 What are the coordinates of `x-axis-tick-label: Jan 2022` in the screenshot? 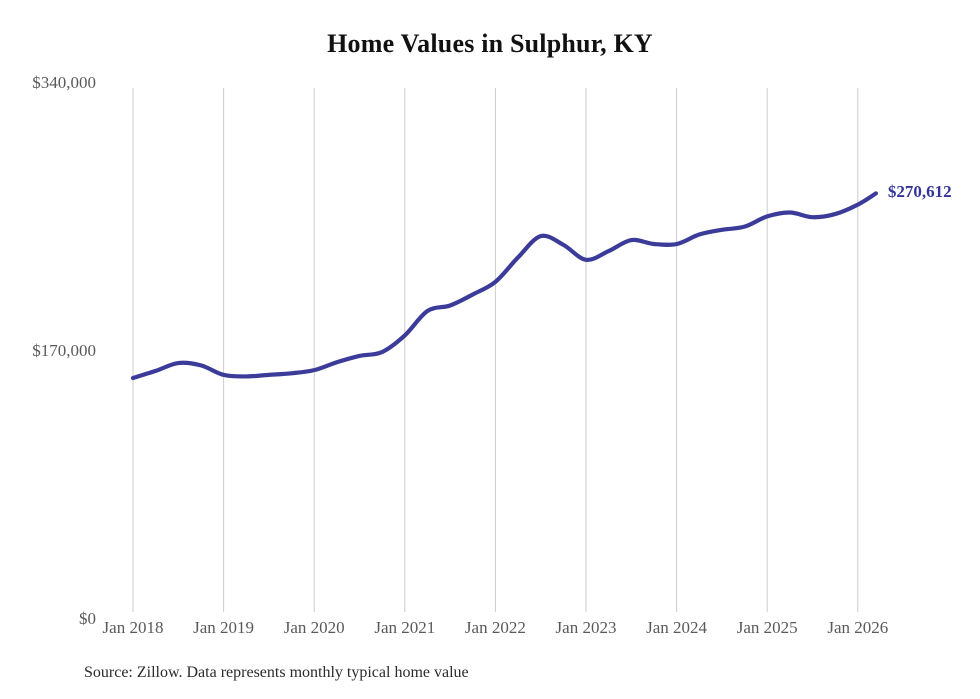 It's located at (495, 627).